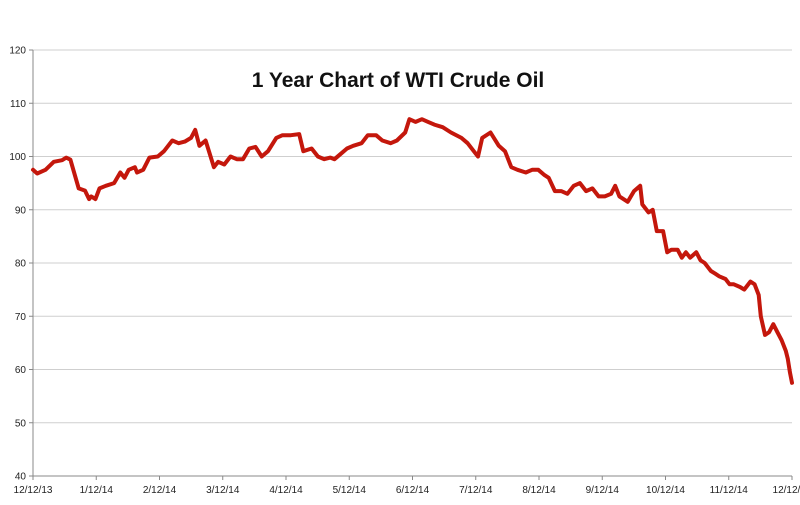  What do you see at coordinates (539, 490) in the screenshot?
I see `x-tick-label: 8/12/14` at bounding box center [539, 490].